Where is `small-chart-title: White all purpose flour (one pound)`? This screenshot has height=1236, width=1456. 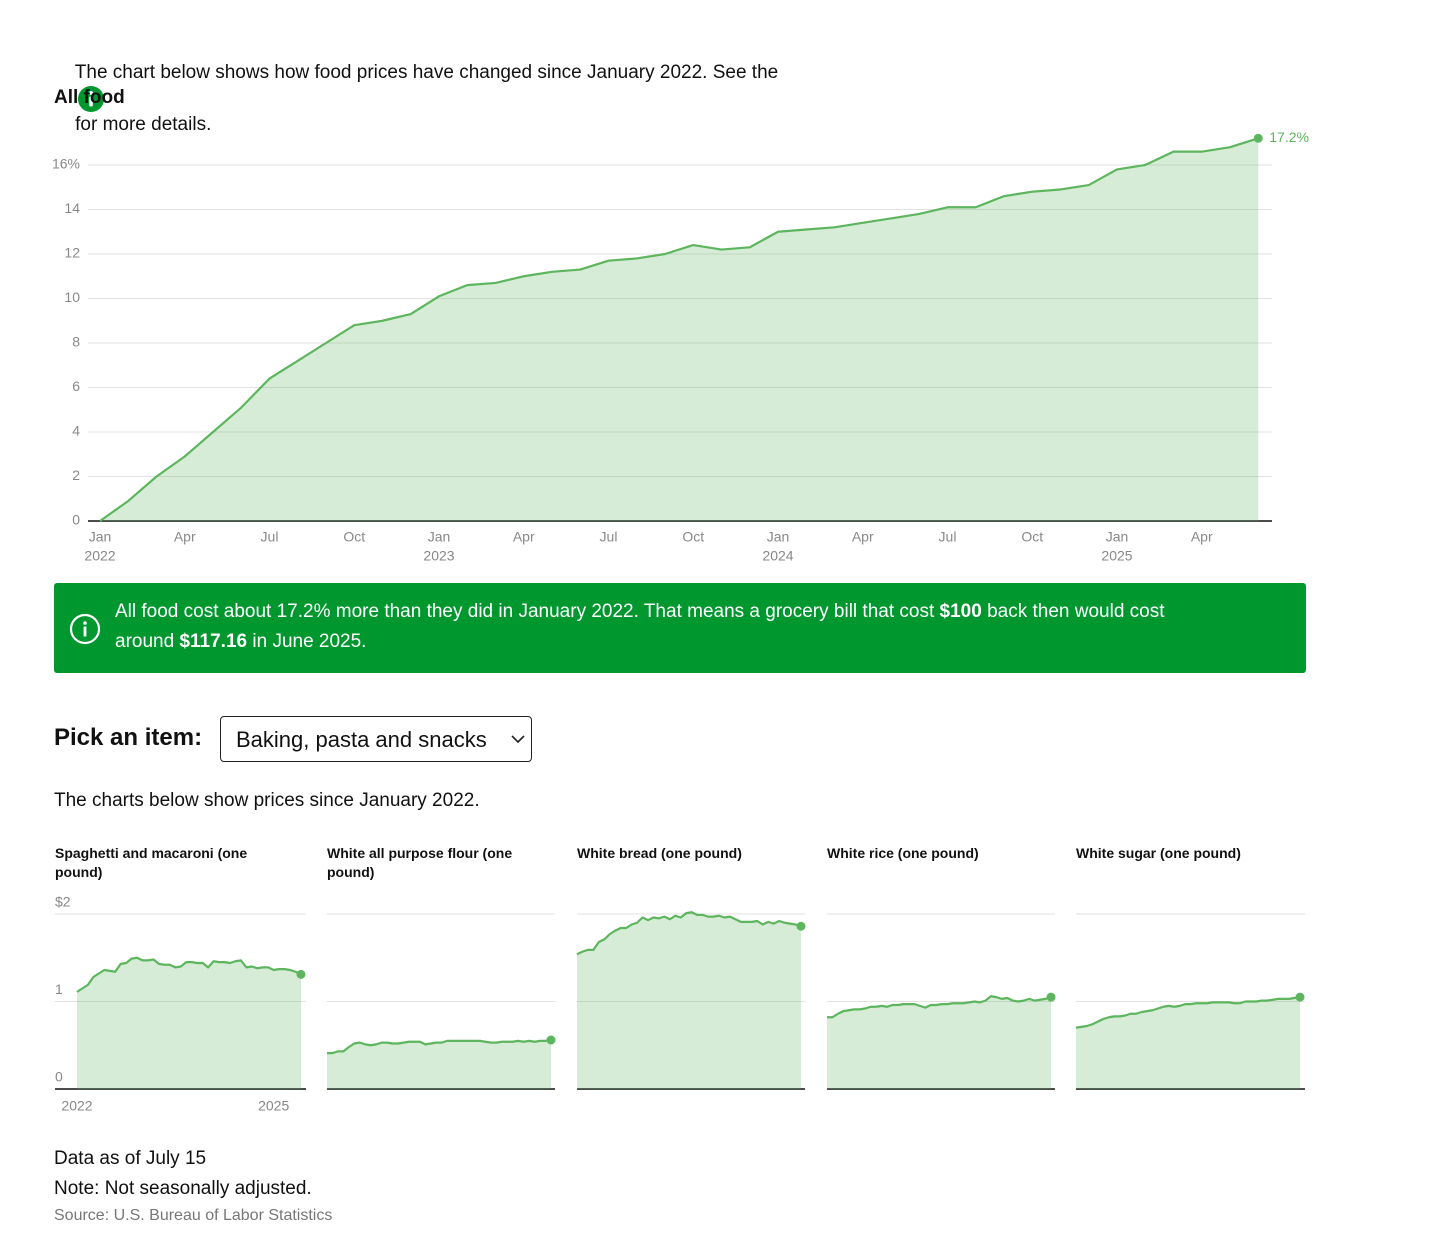
small-chart-title: White all purpose flour (one pound) is located at coordinates (420, 862).